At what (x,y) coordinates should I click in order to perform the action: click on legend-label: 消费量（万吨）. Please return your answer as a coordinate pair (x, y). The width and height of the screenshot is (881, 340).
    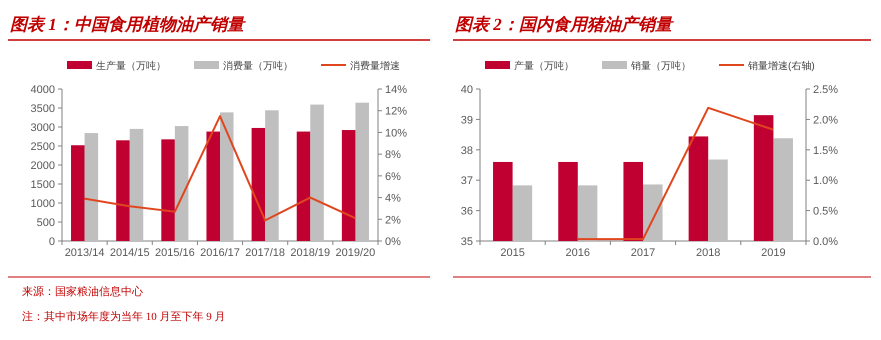
    Looking at the image, I should click on (258, 66).